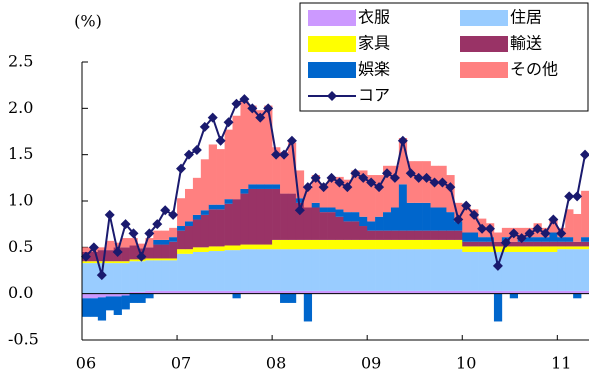 The image size is (589, 378). Describe the element at coordinates (20, 200) in the screenshot. I see `y-tick-label: 1.0` at that location.